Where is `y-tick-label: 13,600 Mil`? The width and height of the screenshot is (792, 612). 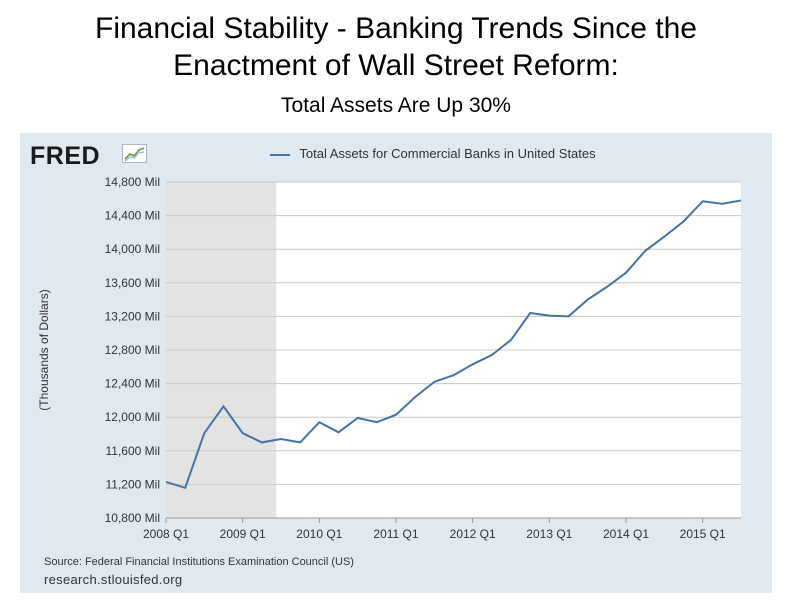 y-tick-label: 13,600 Mil is located at coordinates (132, 283).